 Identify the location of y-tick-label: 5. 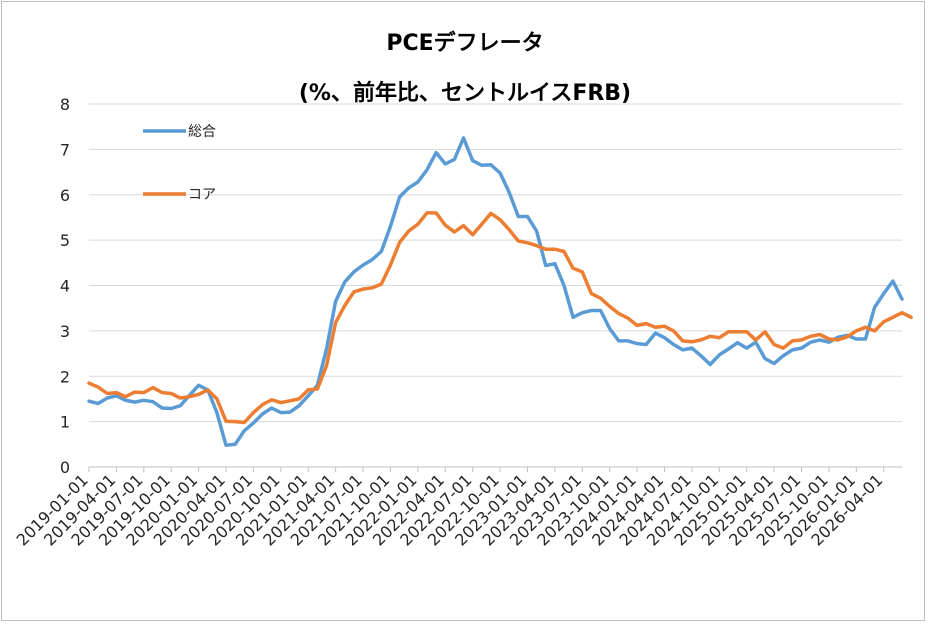
(65, 240).